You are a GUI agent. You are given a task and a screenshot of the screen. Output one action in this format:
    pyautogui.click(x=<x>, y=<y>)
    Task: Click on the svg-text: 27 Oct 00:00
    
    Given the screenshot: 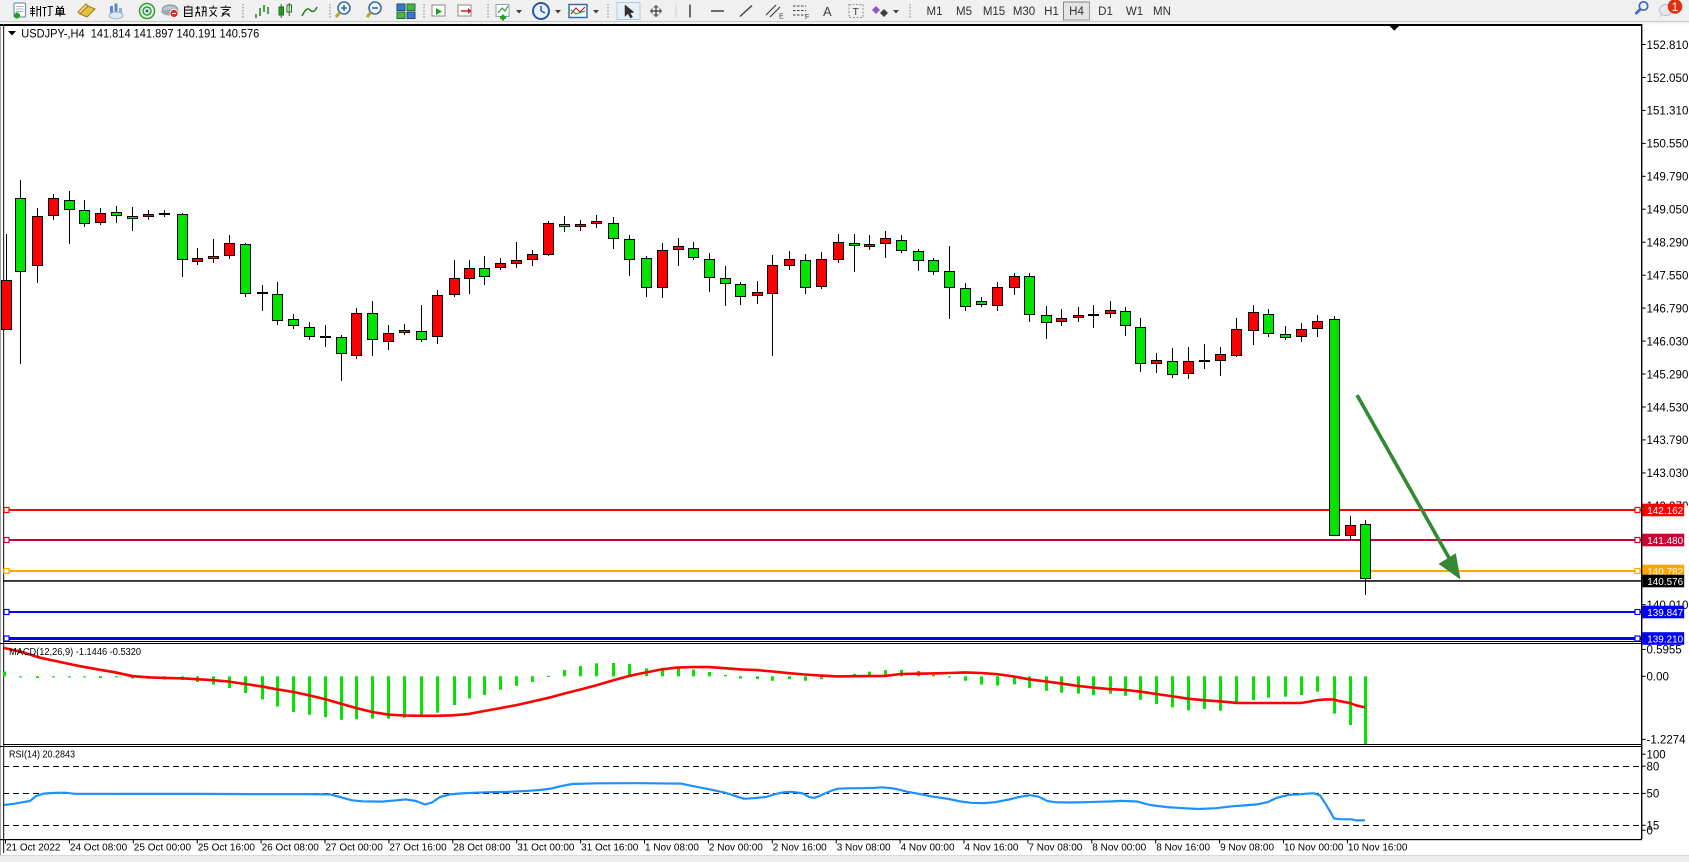 What is the action you would take?
    pyautogui.click(x=355, y=848)
    